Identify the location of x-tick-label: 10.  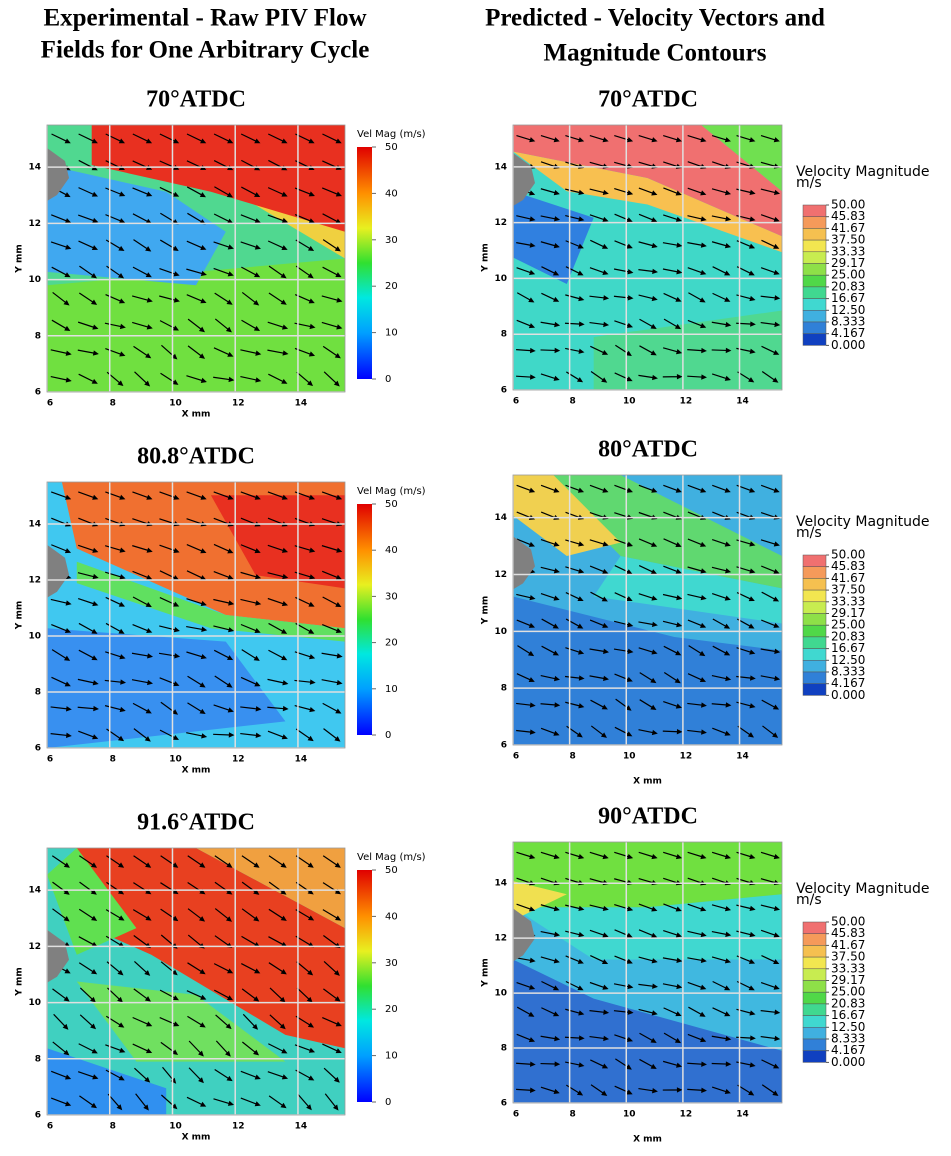
(629, 757).